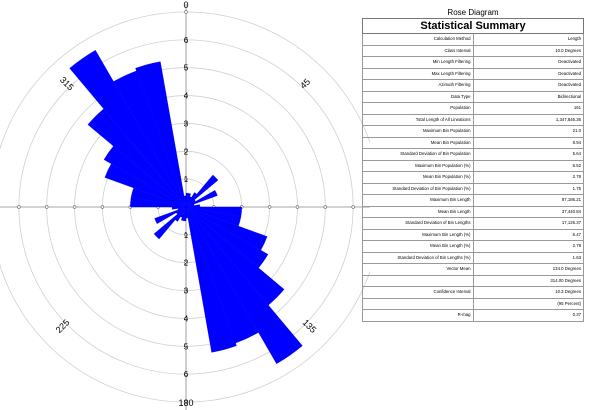  I want to click on summary-row-label: Maximum Bin Population, so click(418, 131).